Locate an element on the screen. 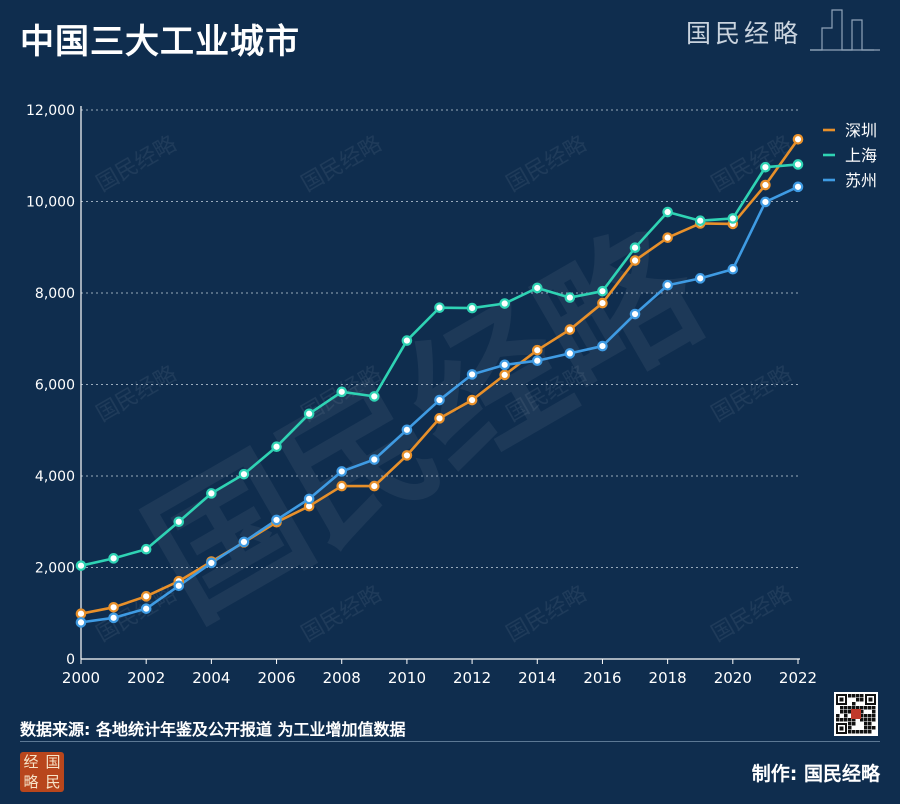  brand-logo-text: 国民经略 is located at coordinates (744, 33).